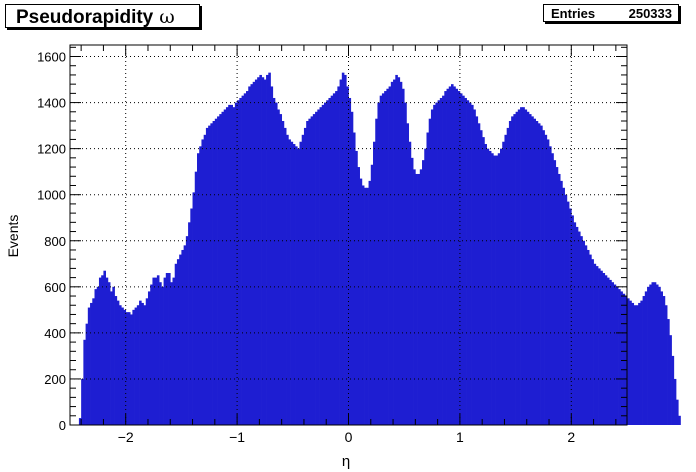 This screenshot has width=696, height=472. Describe the element at coordinates (51, 149) in the screenshot. I see `y-tick-label: 1200` at that location.